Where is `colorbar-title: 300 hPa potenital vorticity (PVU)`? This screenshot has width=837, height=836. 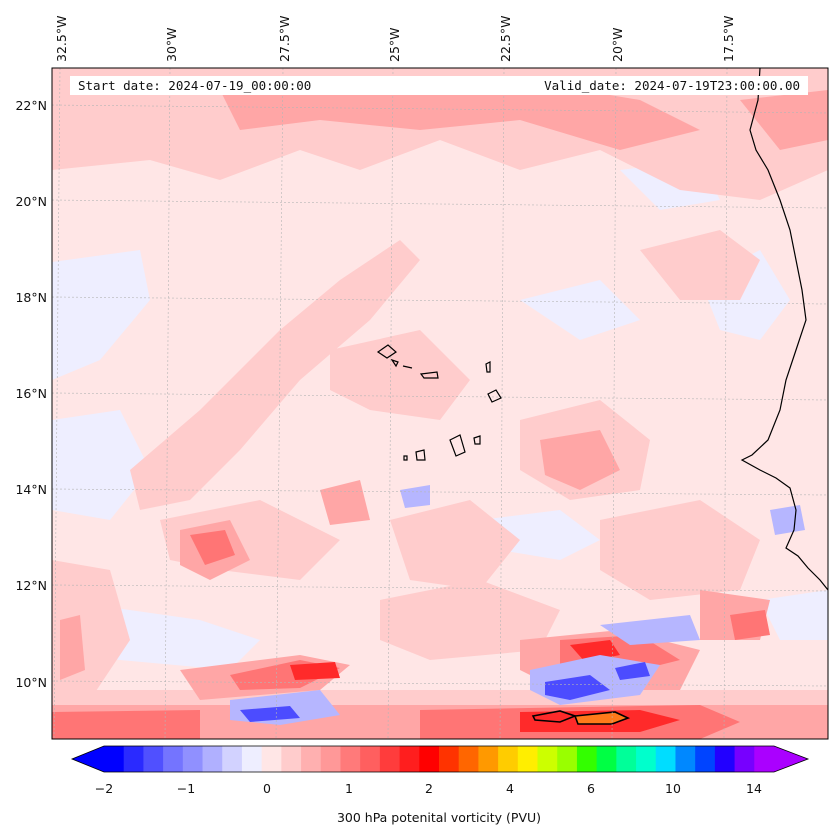
colorbar-title: 300 hPa potenital vorticity (PVU) is located at coordinates (439, 817).